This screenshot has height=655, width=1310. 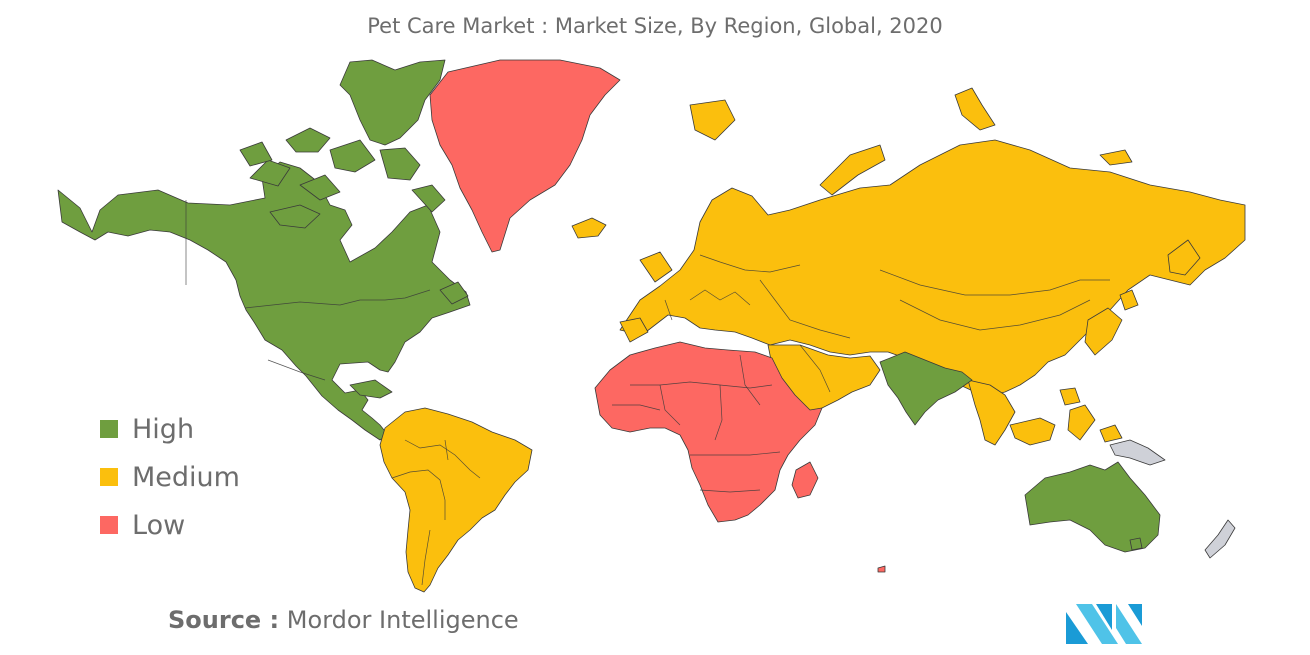 What do you see at coordinates (926, 388) in the screenshot?
I see `region-india` at bounding box center [926, 388].